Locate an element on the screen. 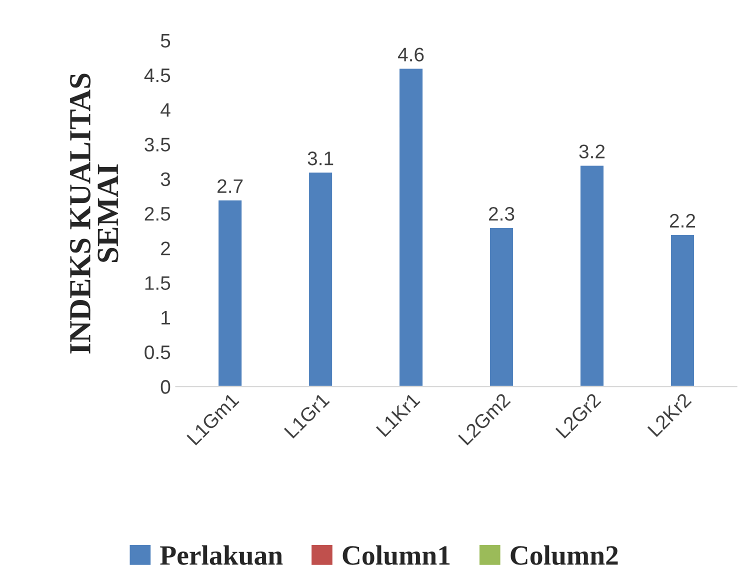 The image size is (748, 577). legend-label: Column2 is located at coordinates (564, 555).